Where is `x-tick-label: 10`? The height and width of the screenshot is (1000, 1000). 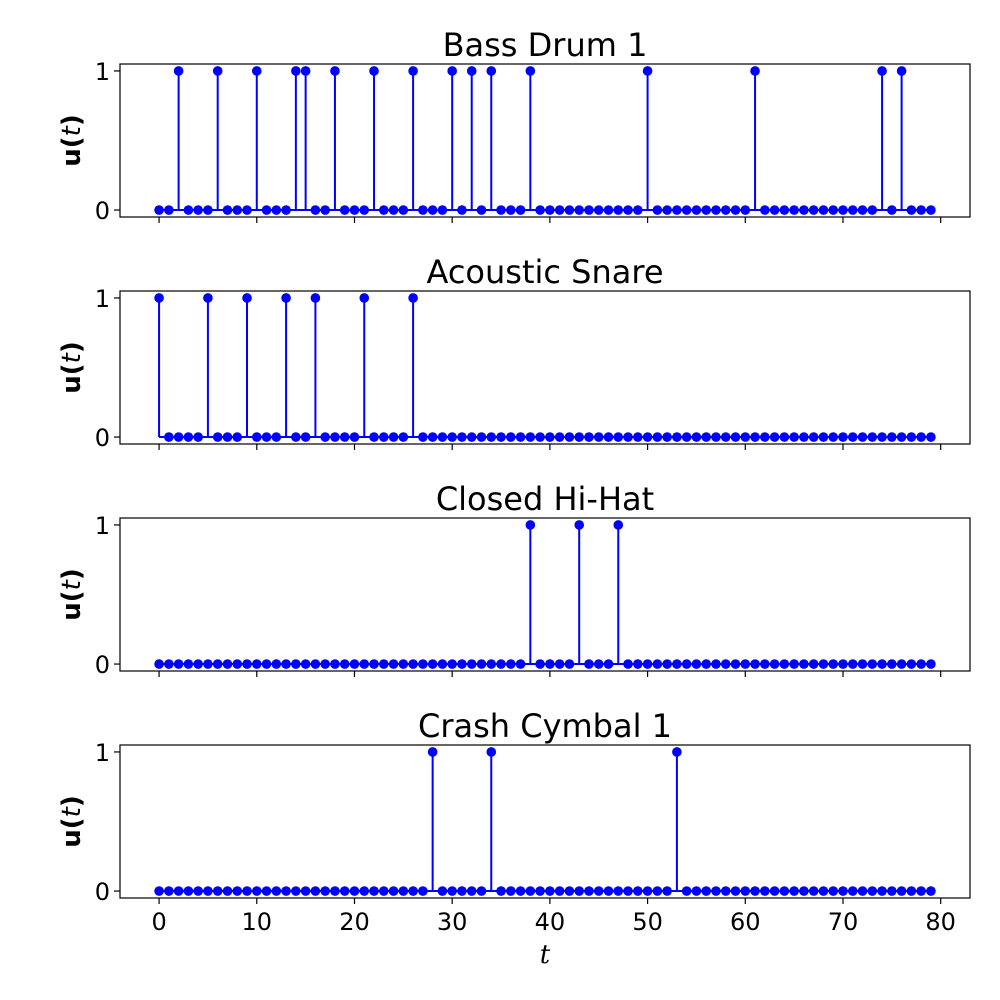 x-tick-label: 10 is located at coordinates (257, 922).